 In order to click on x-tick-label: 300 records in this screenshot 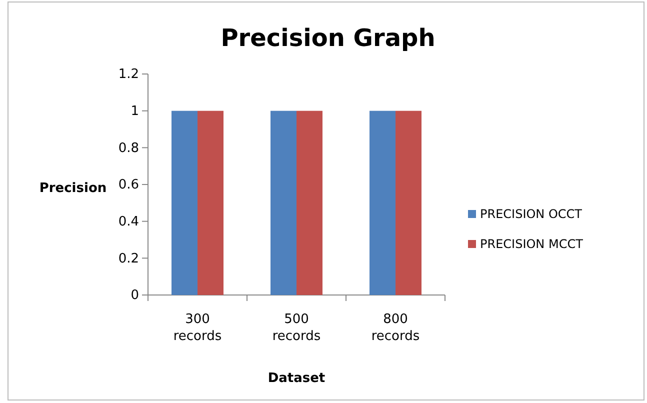, I will do `click(197, 328)`.